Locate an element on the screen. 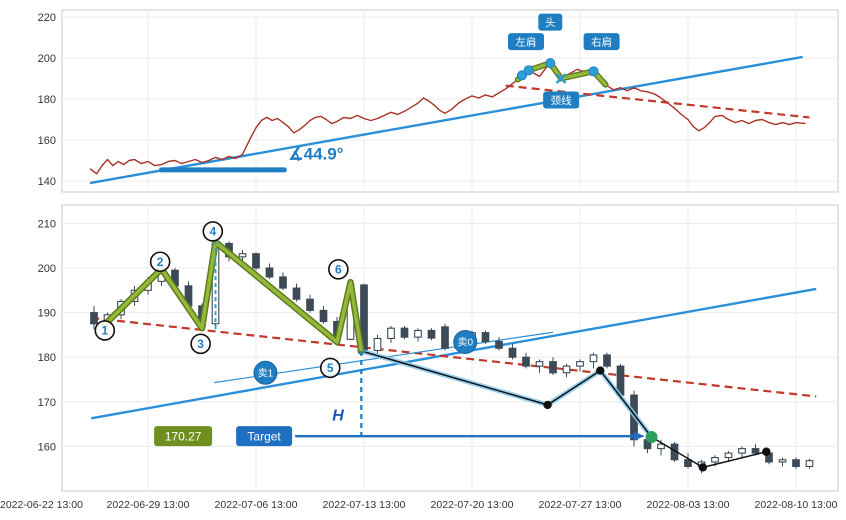 This screenshot has width=846, height=520. svg-text: 5 is located at coordinates (330, 368).